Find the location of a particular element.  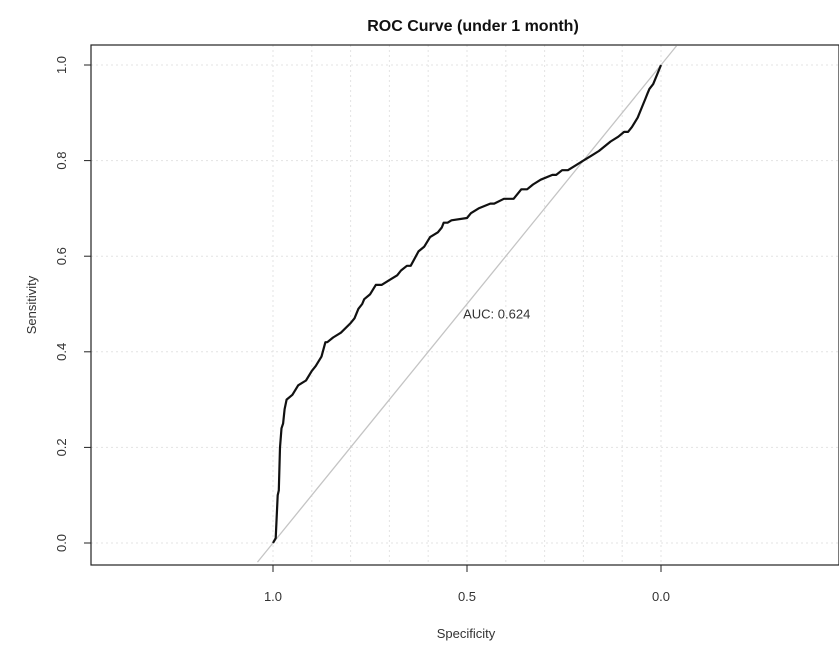

y-tick-label: 0.0 is located at coordinates (61, 543).